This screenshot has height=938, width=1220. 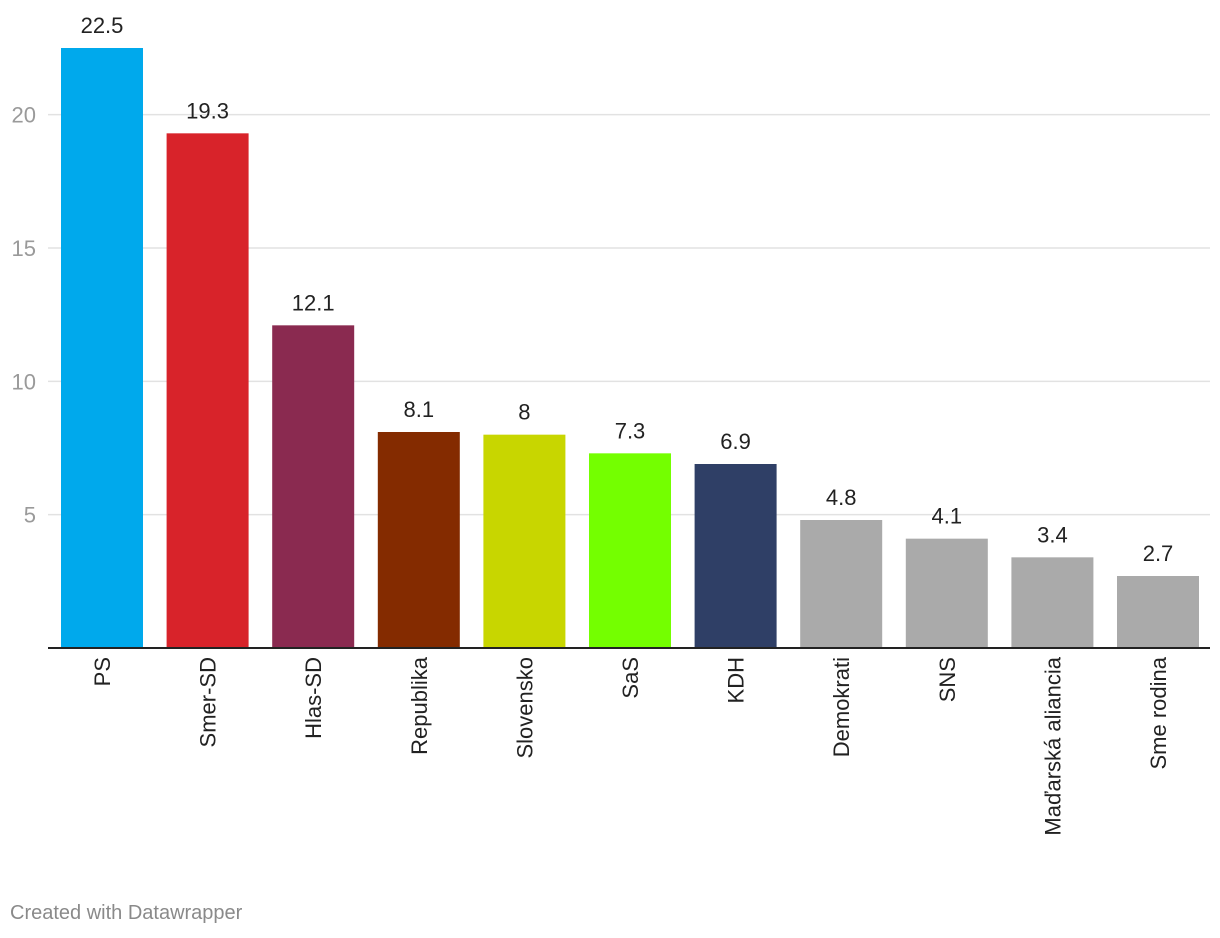 I want to click on value-label: 6.9, so click(x=735, y=441).